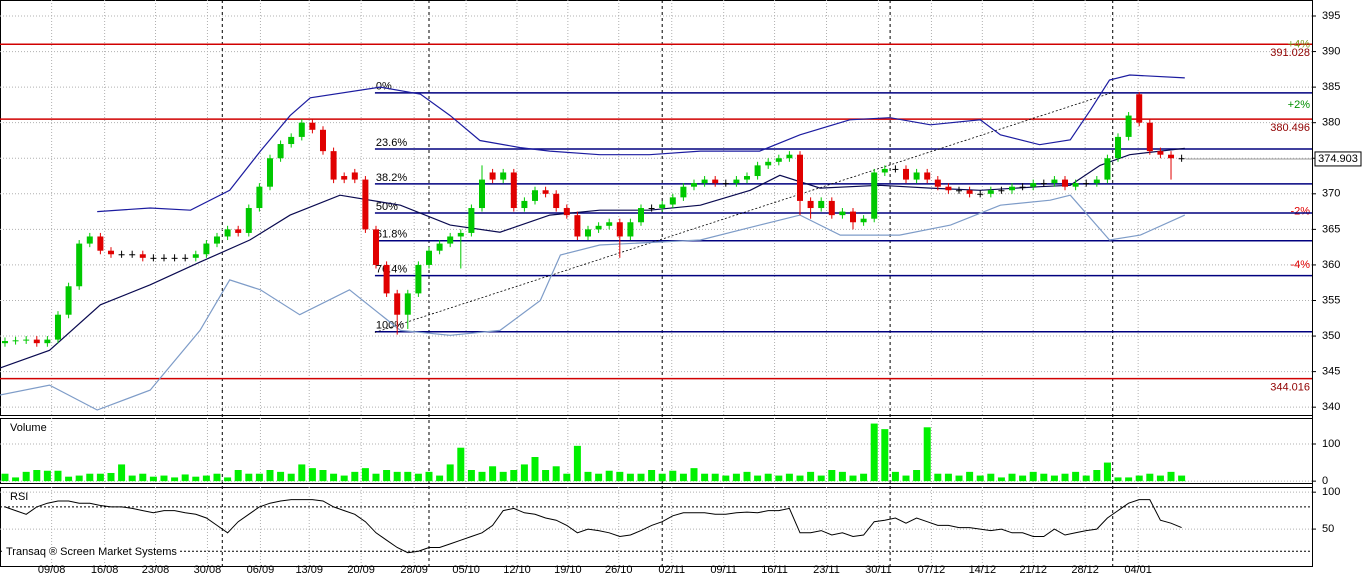 The height and width of the screenshot is (576, 1362). What do you see at coordinates (1033, 570) in the screenshot?
I see `x-tick-label: 21/12` at bounding box center [1033, 570].